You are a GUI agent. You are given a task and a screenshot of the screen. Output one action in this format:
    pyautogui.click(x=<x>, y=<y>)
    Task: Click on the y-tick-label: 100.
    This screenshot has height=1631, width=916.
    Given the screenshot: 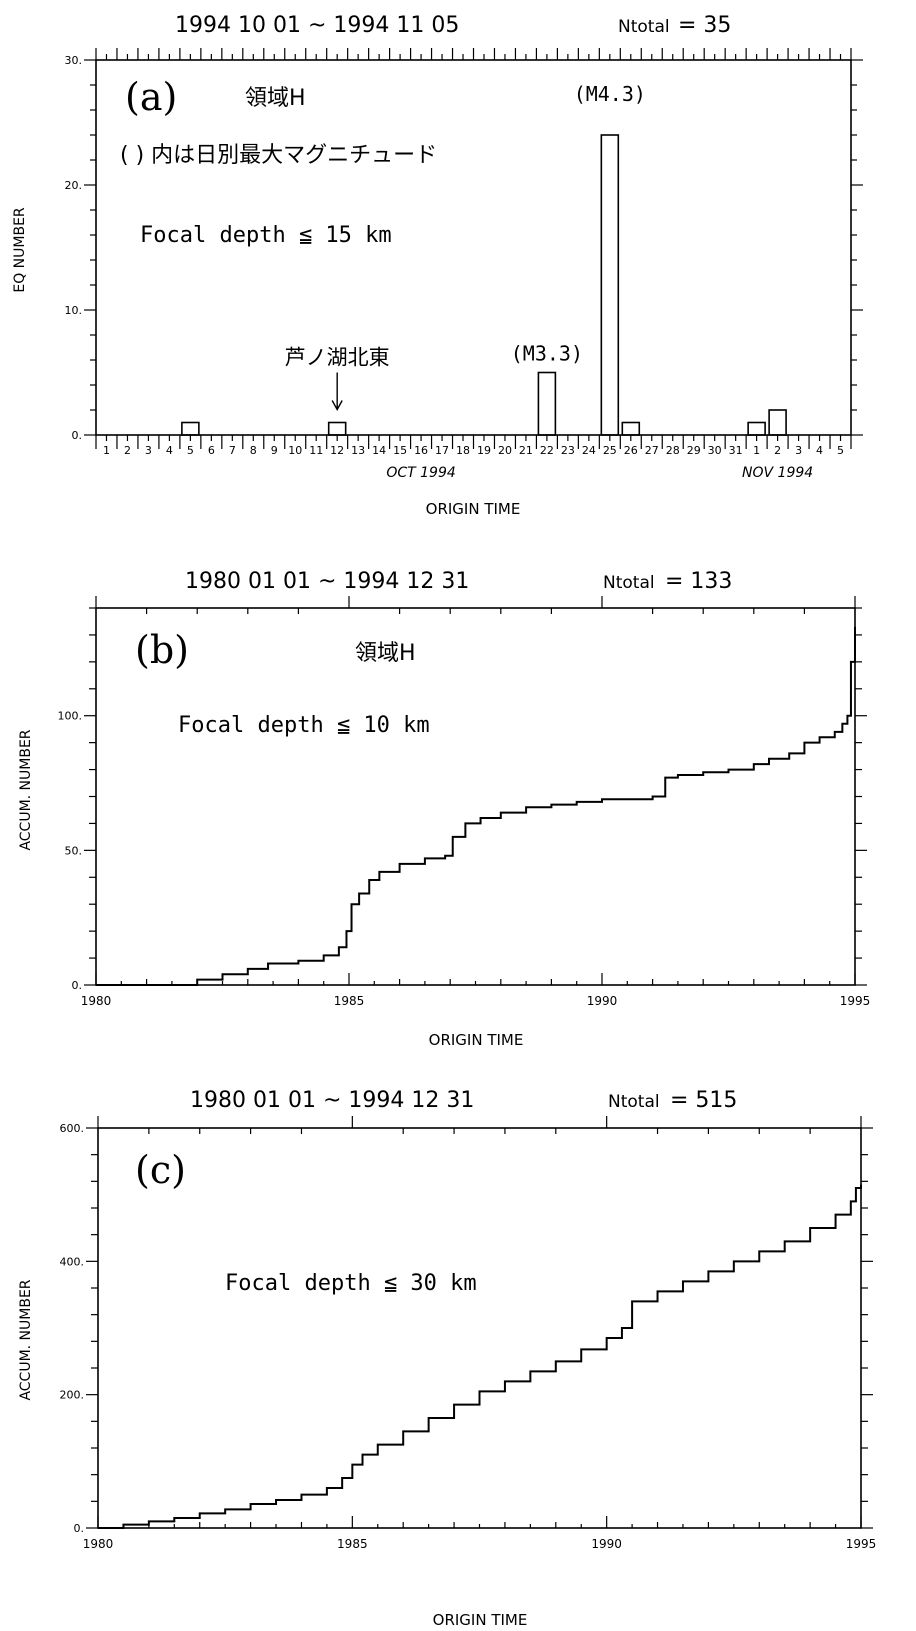 What is the action you would take?
    pyautogui.click(x=70, y=716)
    